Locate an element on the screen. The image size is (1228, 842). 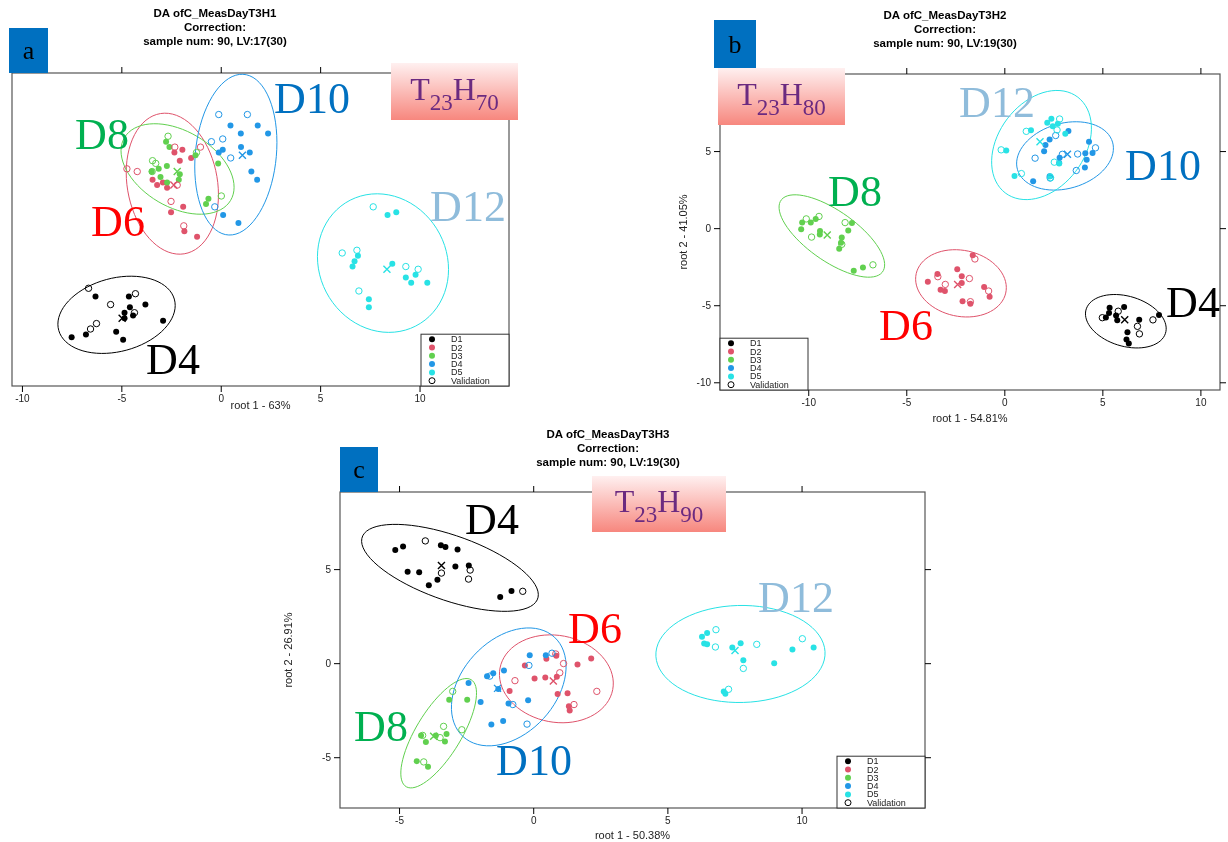
text: c is located at coordinates (359, 469).